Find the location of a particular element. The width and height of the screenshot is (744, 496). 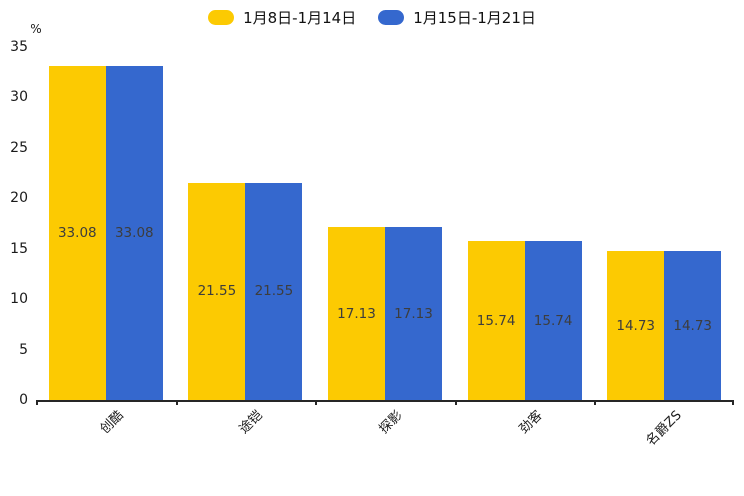

y-tick-label: 10 is located at coordinates (19, 299).